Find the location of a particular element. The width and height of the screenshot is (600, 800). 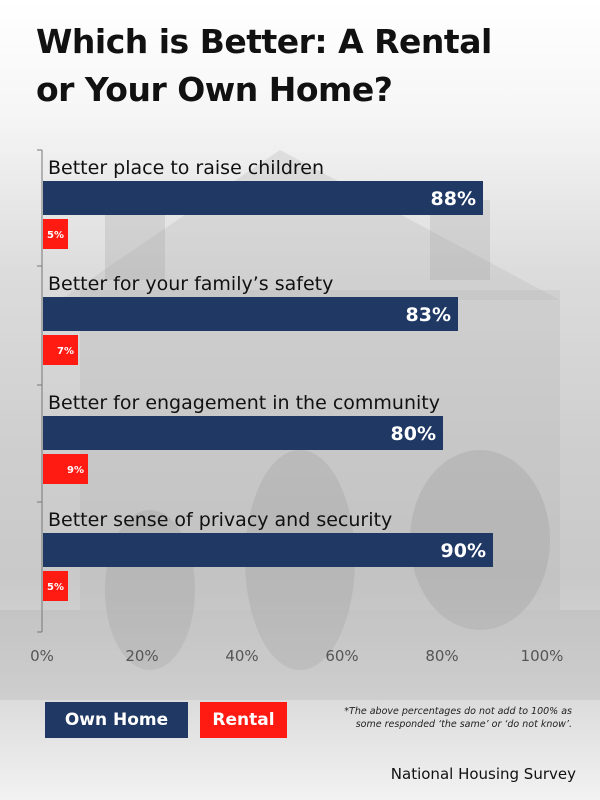

value-label-own-home: 80% is located at coordinates (413, 434).